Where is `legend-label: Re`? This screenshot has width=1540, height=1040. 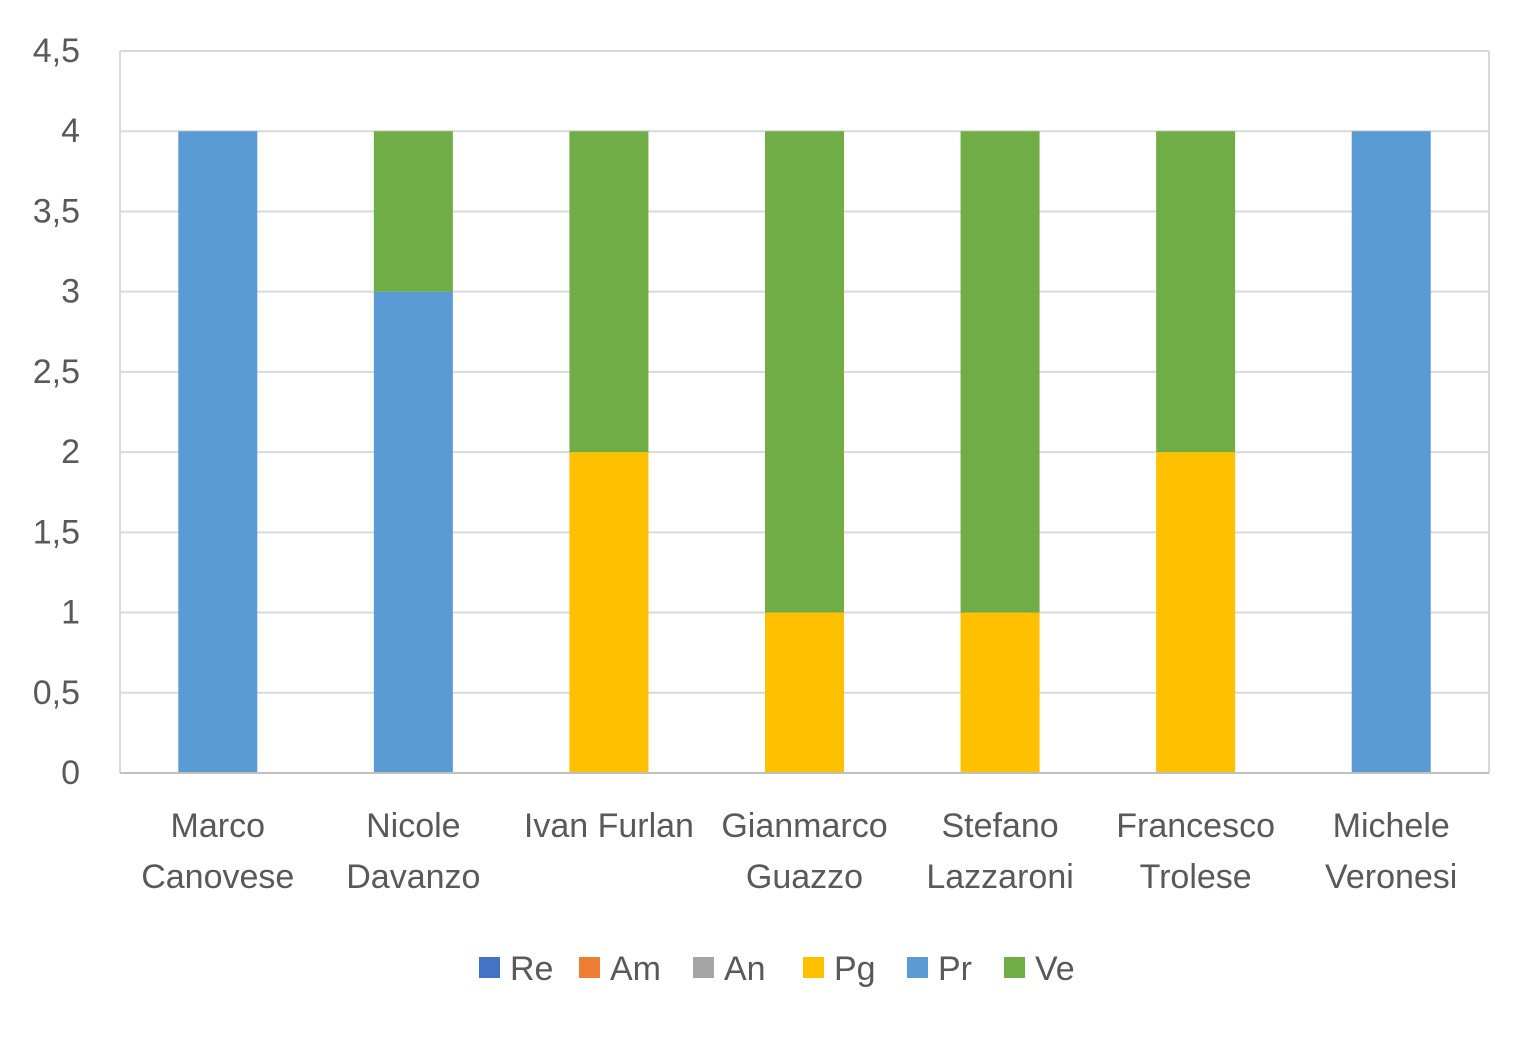
legend-label: Re is located at coordinates (531, 969).